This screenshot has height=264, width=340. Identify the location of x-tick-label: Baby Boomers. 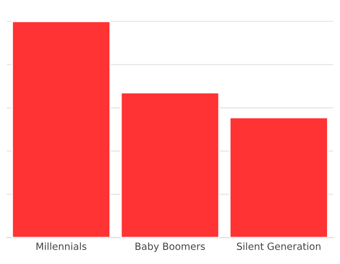
(170, 247).